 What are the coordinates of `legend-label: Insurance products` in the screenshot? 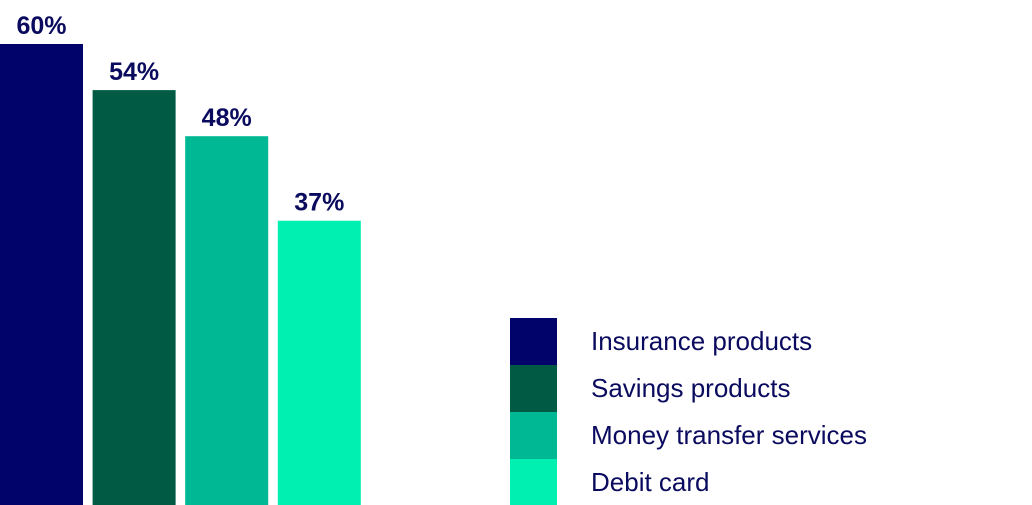 It's located at (701, 341).